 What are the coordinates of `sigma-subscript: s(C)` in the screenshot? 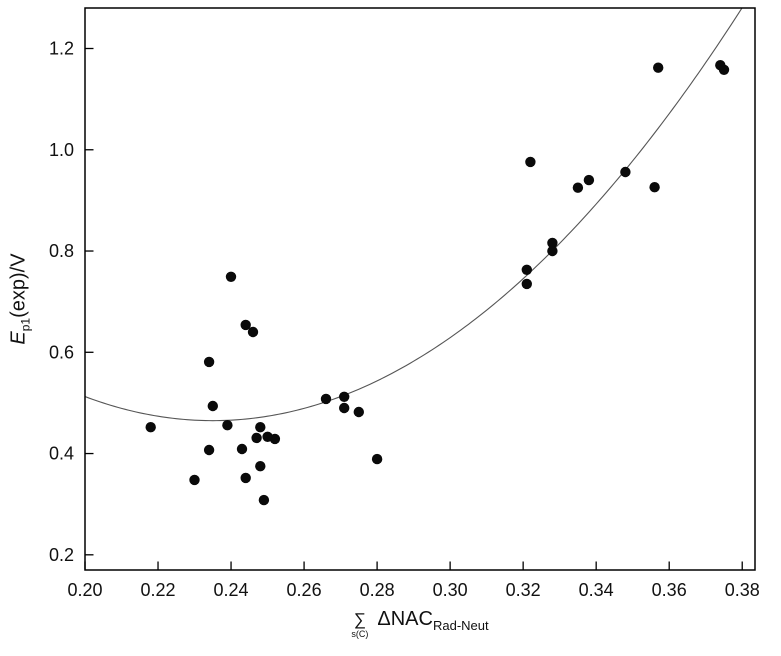 It's located at (360, 634).